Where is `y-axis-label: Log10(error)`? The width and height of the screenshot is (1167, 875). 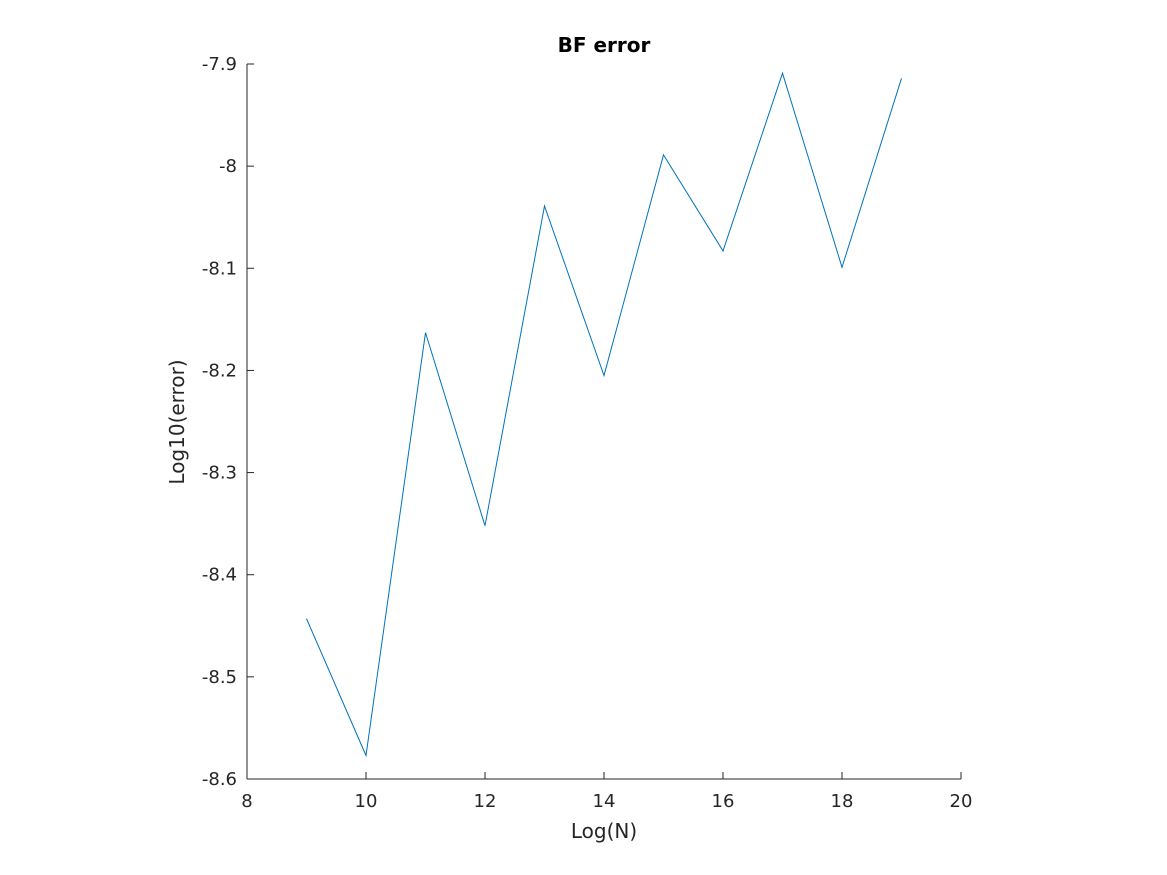
y-axis-label: Log10(error) is located at coordinates (177, 421).